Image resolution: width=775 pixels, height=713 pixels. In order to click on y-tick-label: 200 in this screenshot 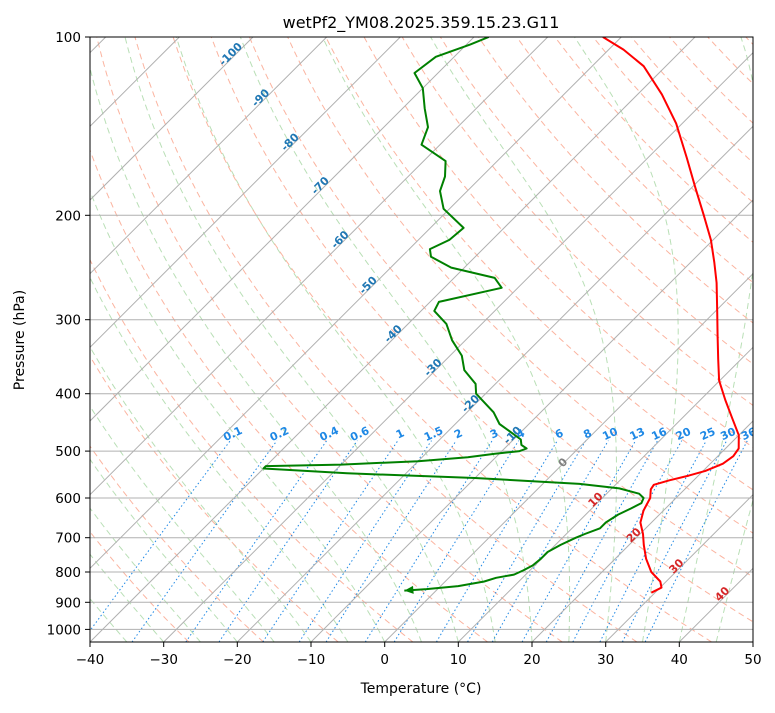, I will do `click(68, 216)`.